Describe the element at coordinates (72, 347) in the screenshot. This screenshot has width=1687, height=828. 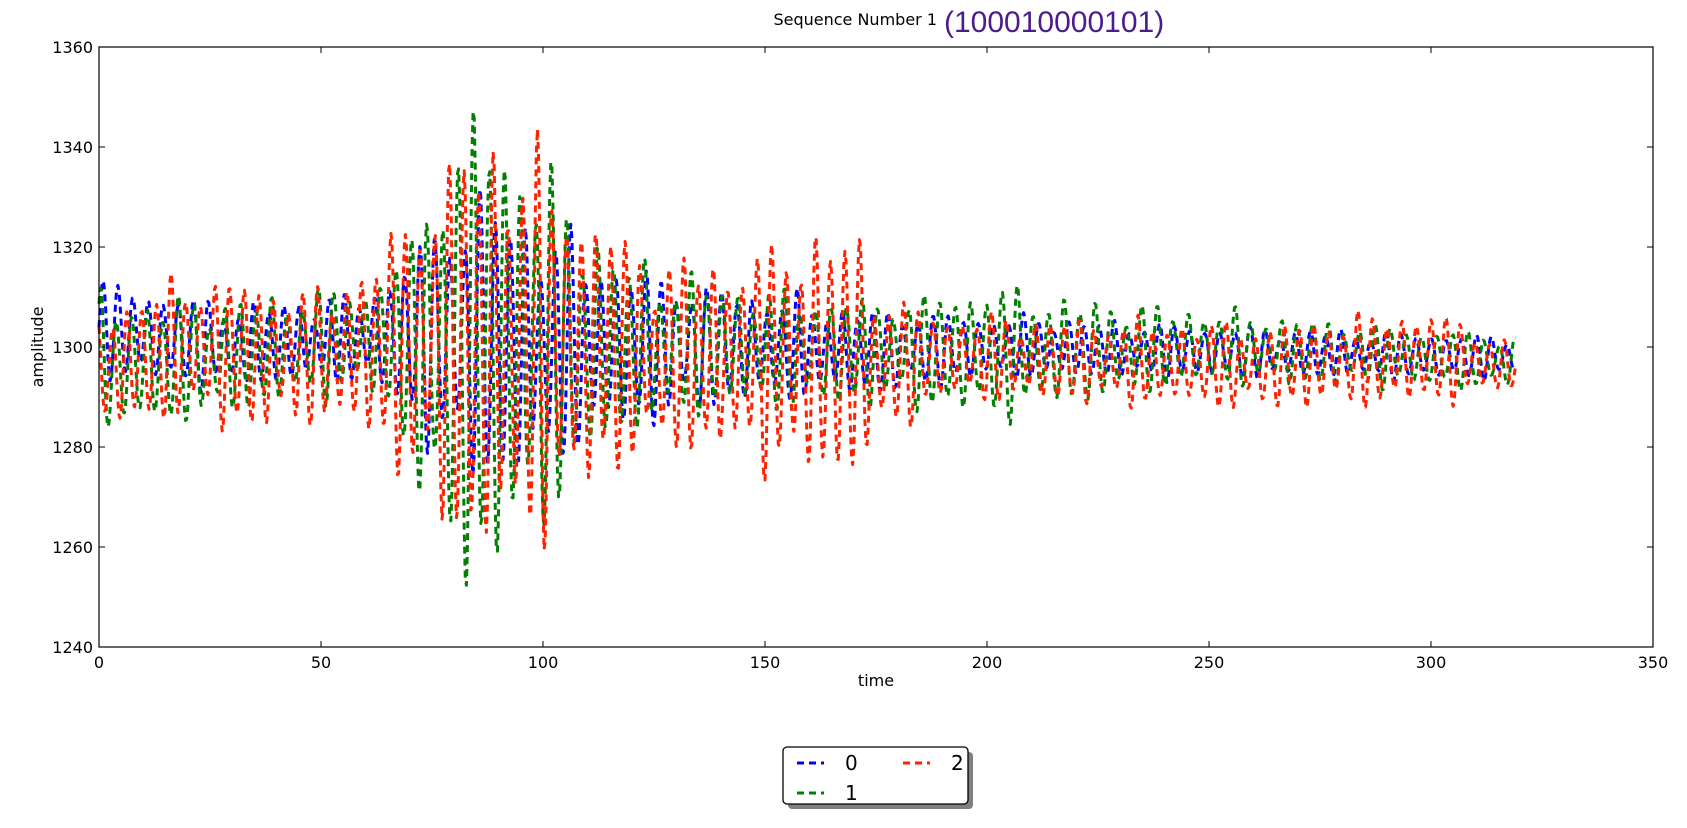
I see `y-tick-label: 1300` at that location.